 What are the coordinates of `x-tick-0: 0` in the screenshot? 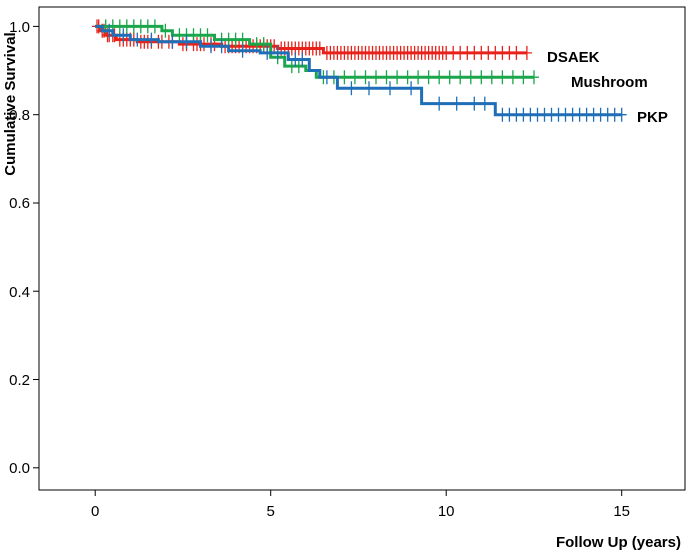 It's located at (95, 505).